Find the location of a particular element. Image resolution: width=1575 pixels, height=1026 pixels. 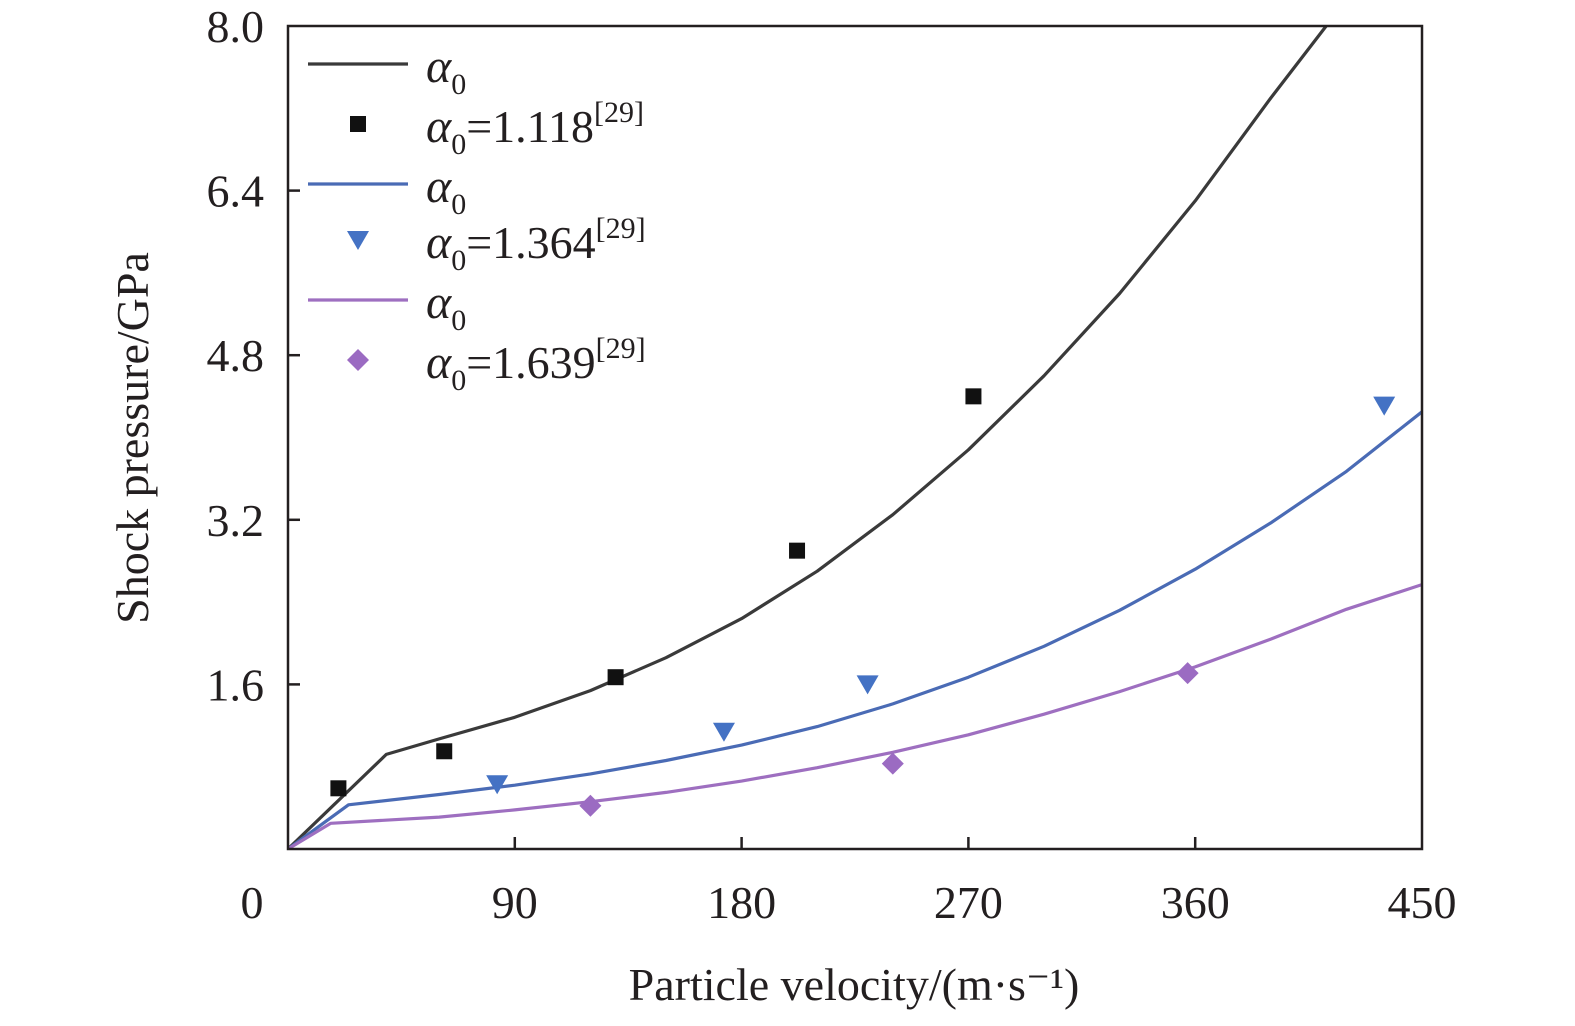

legend-label: α0=1.639[29] is located at coordinates (536, 364).